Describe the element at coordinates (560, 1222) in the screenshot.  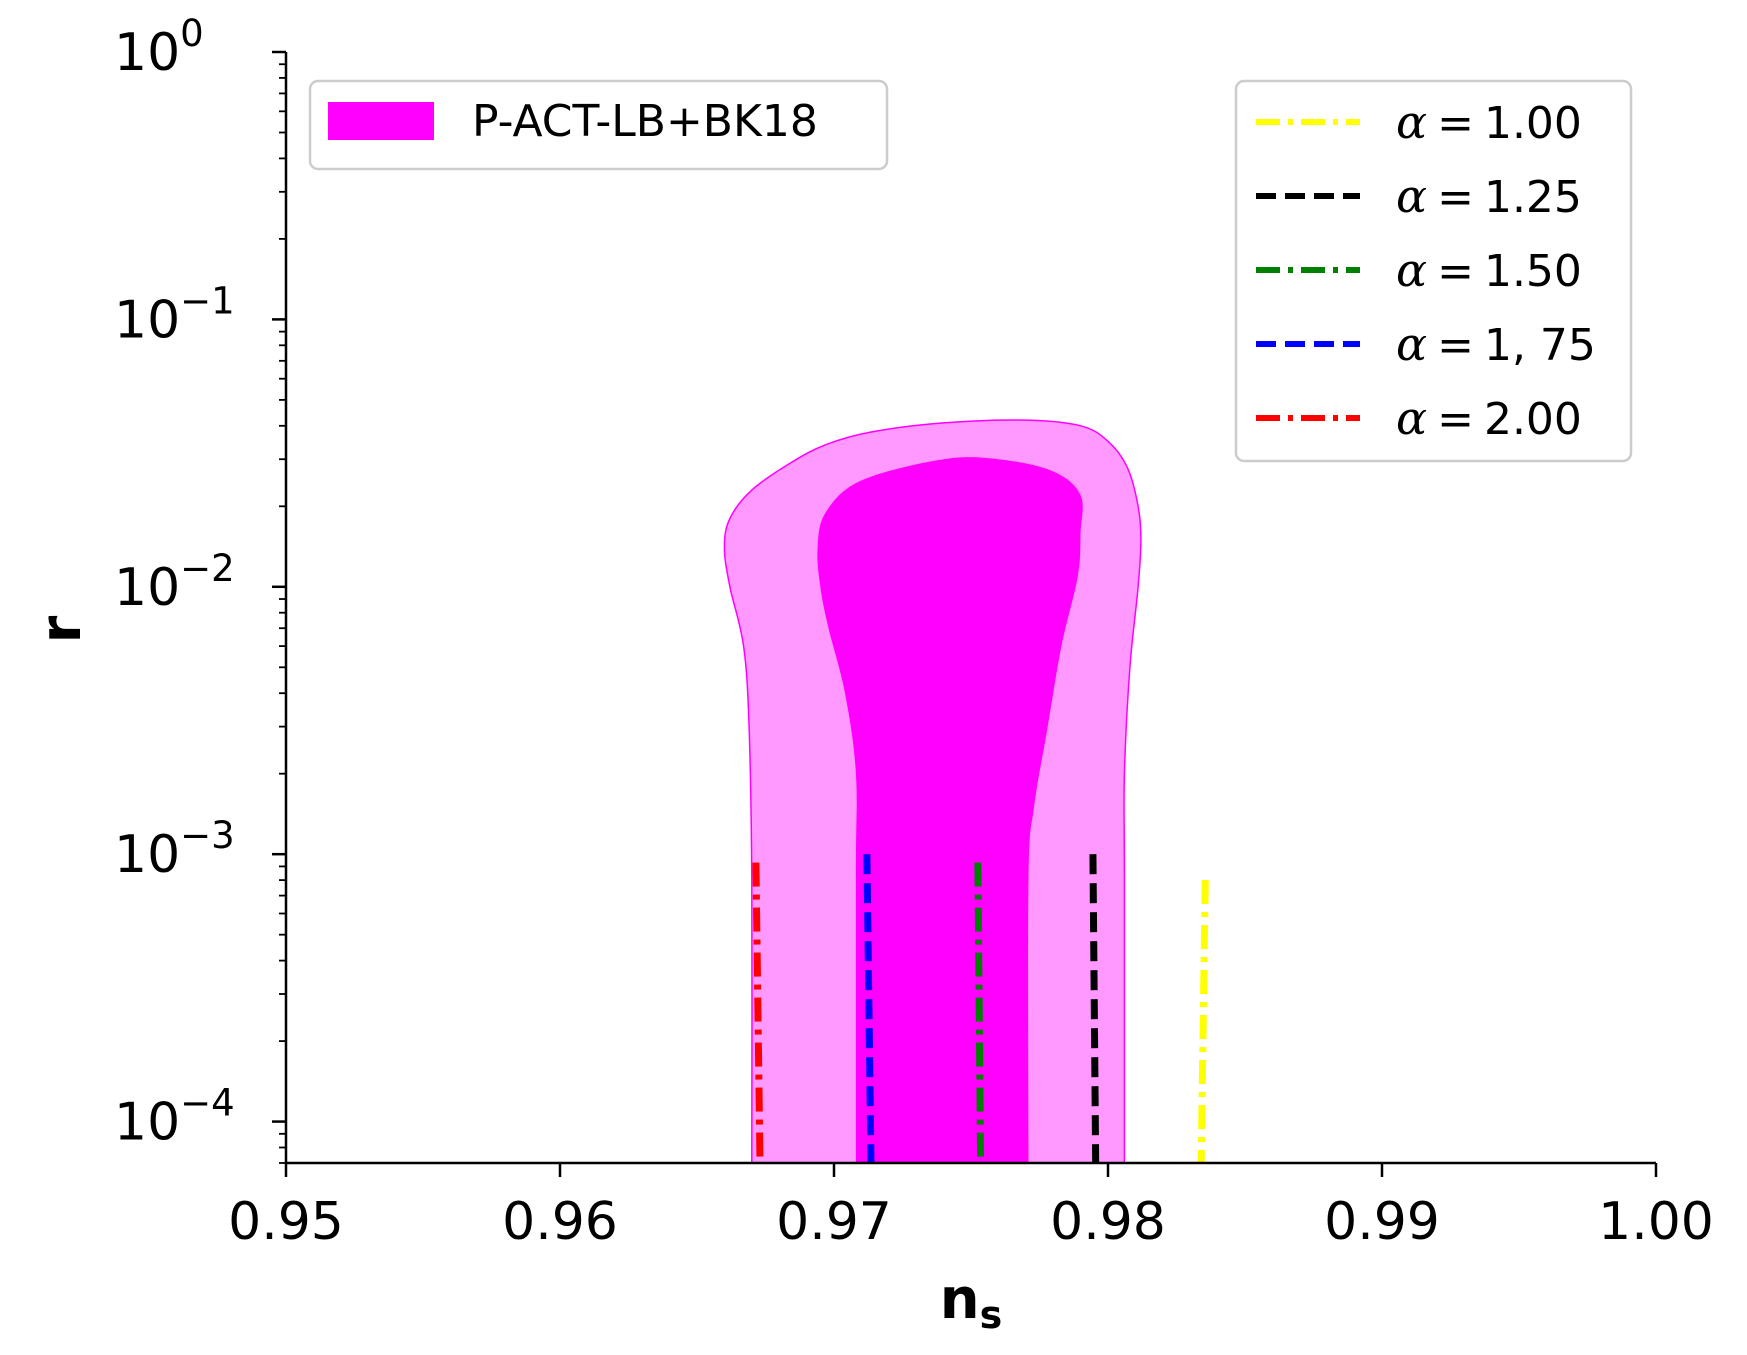
I see `x-tick-label-1: 0.96` at that location.